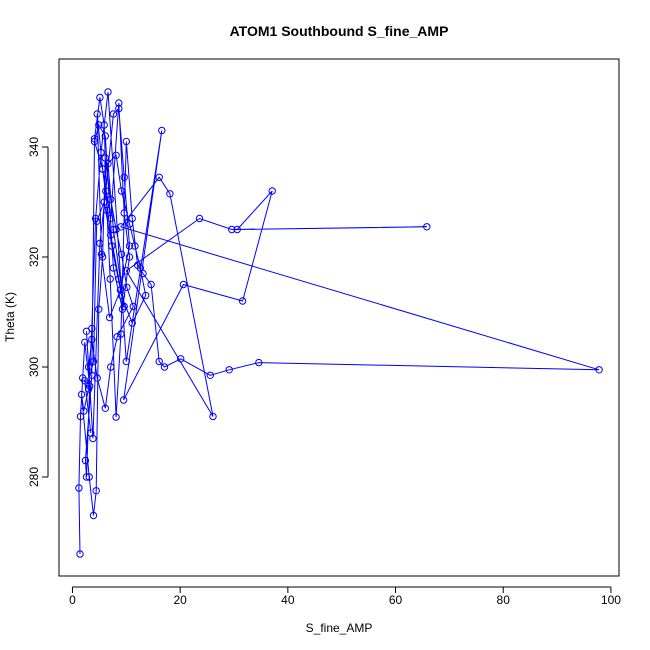 This screenshot has height=650, width=650. What do you see at coordinates (345, 596) in the screenshot?
I see `x-axis: 0 20 40 60 80 100` at bounding box center [345, 596].